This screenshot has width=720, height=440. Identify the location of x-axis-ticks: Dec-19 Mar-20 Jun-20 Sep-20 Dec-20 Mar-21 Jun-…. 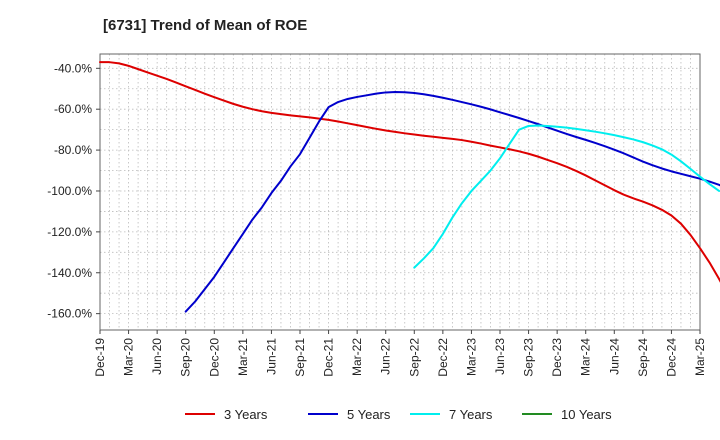
(400, 353).